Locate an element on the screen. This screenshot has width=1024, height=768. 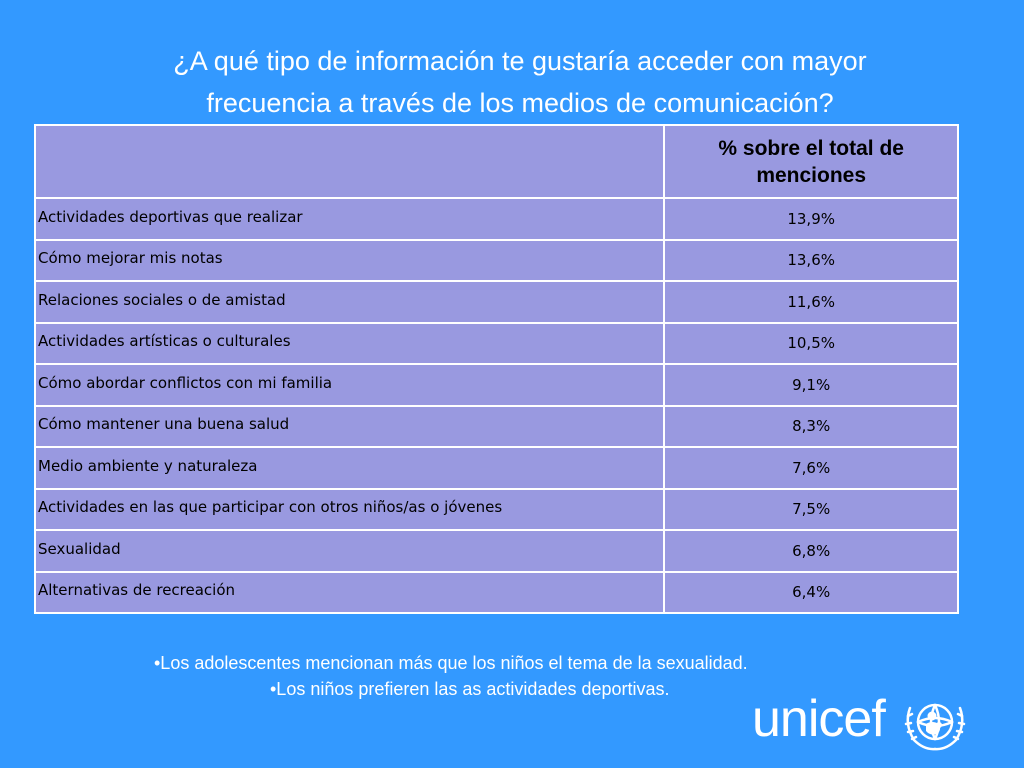
table-row: Sexualidad 6,8% is located at coordinates (496, 551).